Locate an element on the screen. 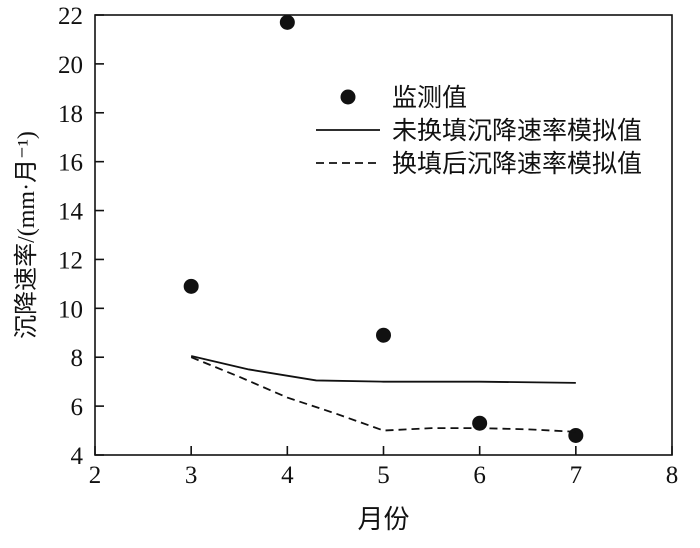 This screenshot has height=548, width=700. legend-label: 监测值 is located at coordinates (429, 98).